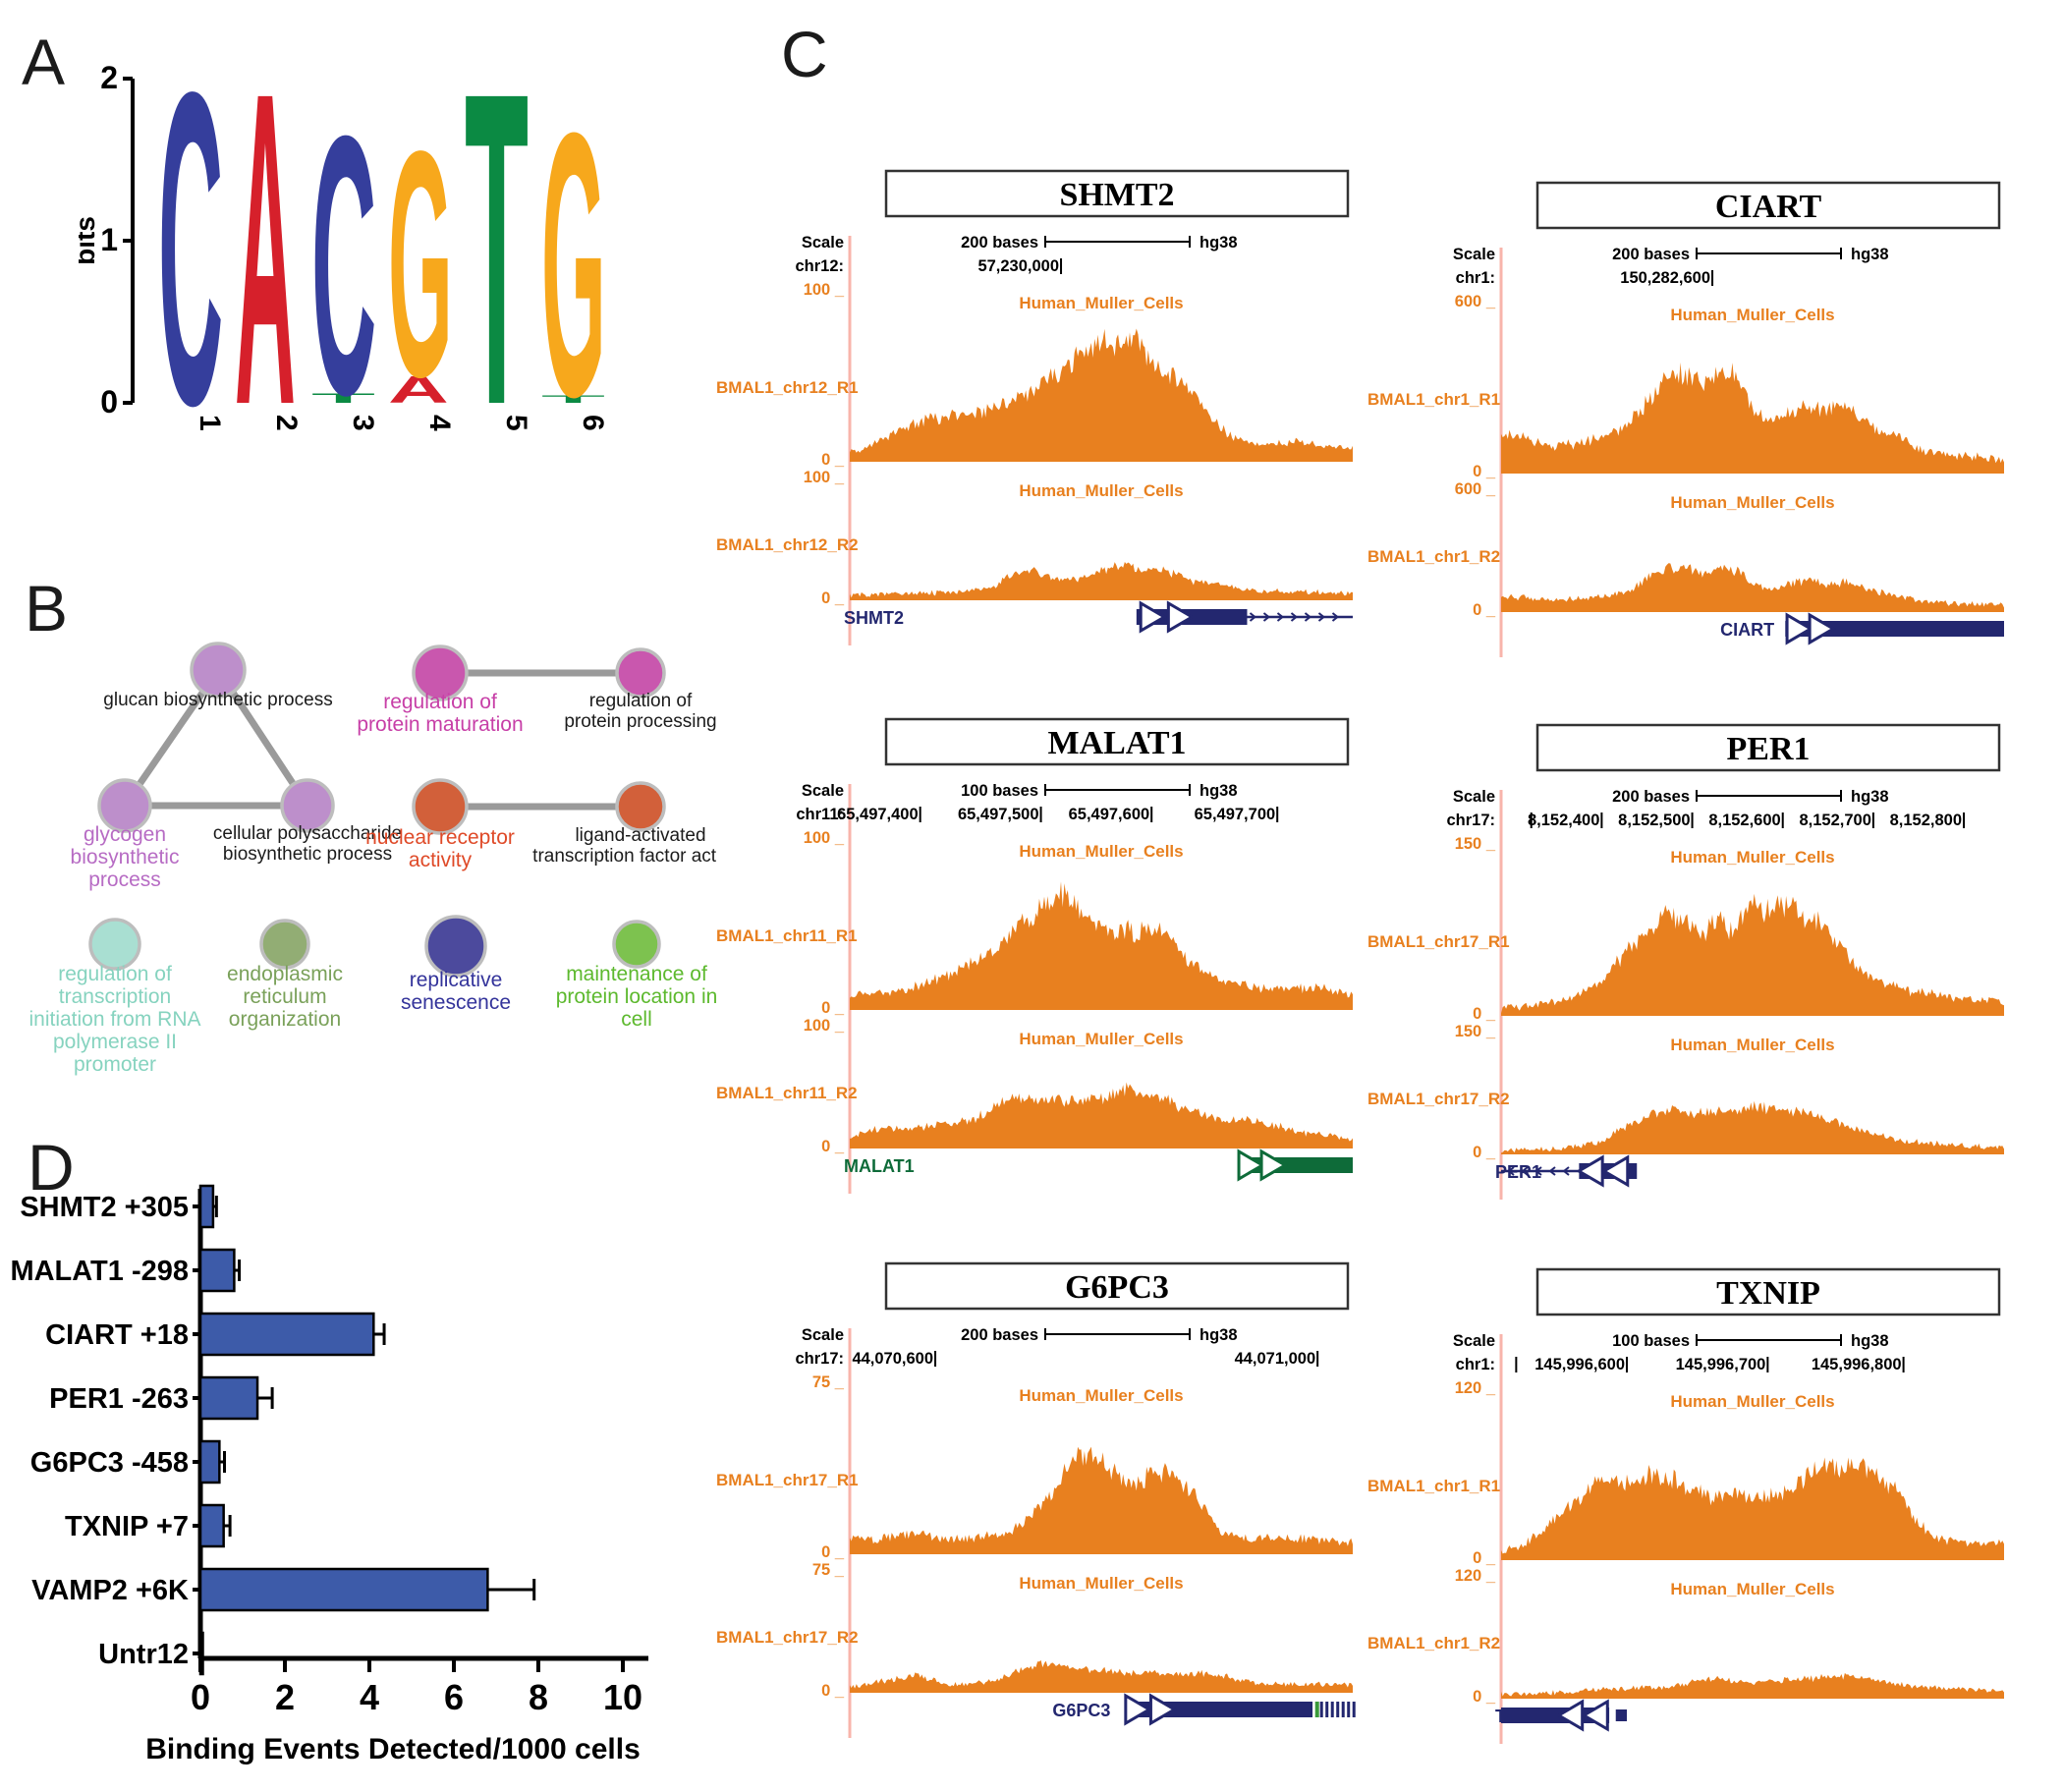  Describe the element at coordinates (1747, 630) in the screenshot. I see `gene-name-label: CIART` at that location.